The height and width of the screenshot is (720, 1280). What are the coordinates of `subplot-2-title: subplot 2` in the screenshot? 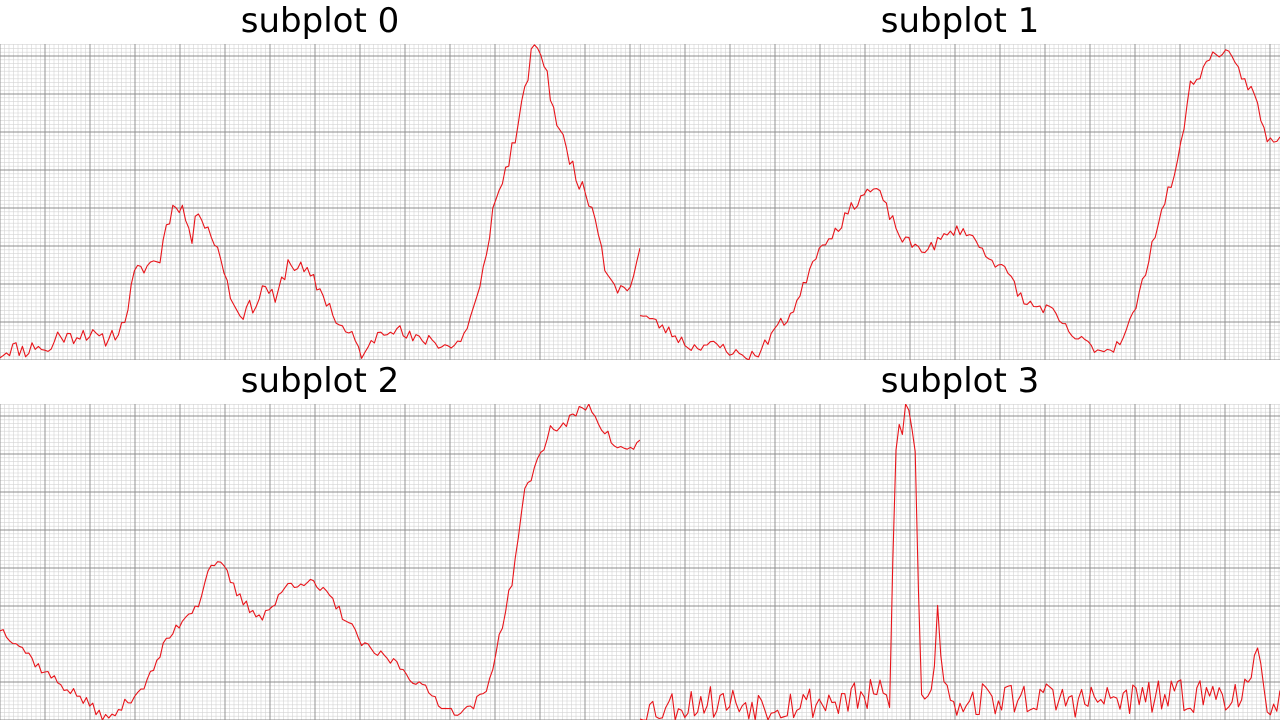 It's located at (320, 381).